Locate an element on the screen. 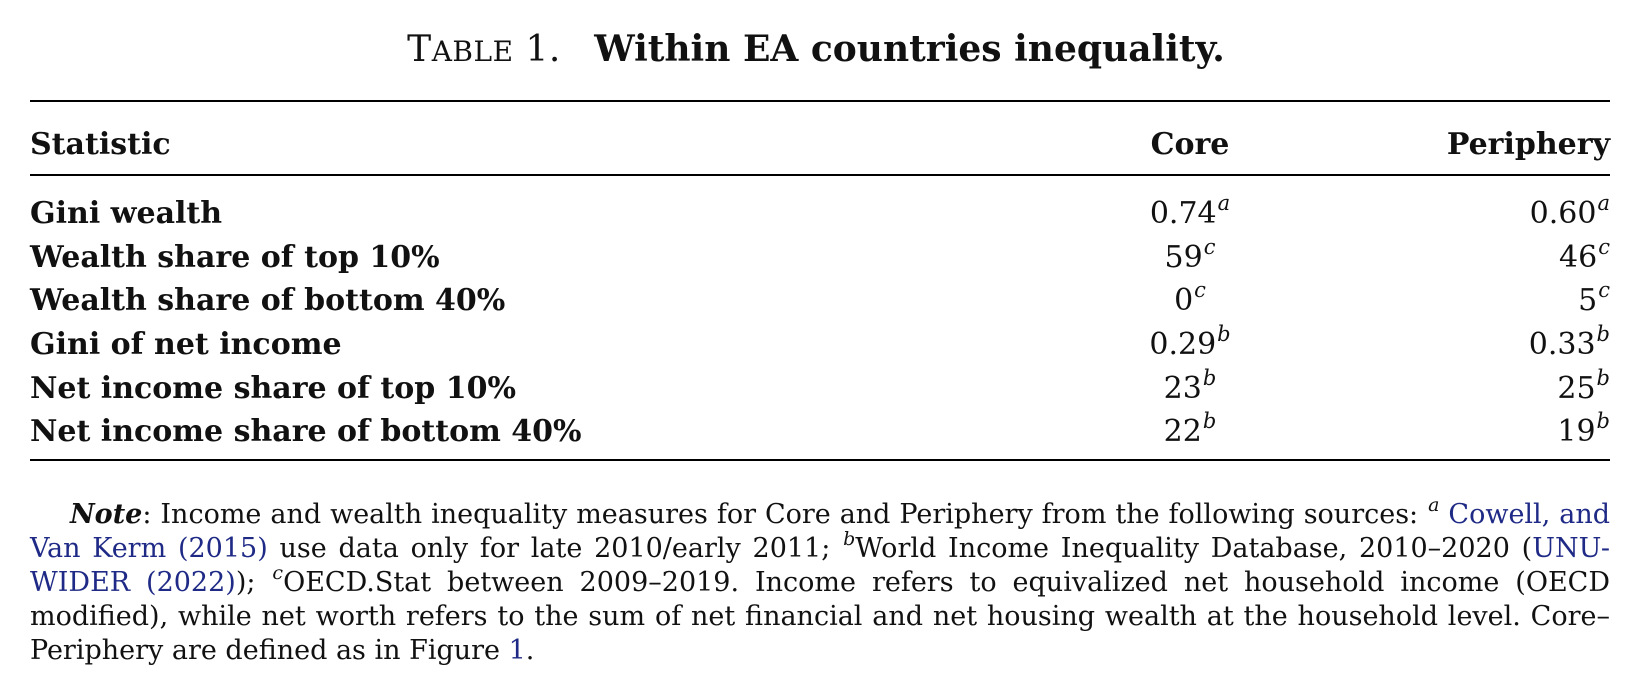 The width and height of the screenshot is (1632, 679). table-title: Within EA countries inequality. is located at coordinates (909, 49).